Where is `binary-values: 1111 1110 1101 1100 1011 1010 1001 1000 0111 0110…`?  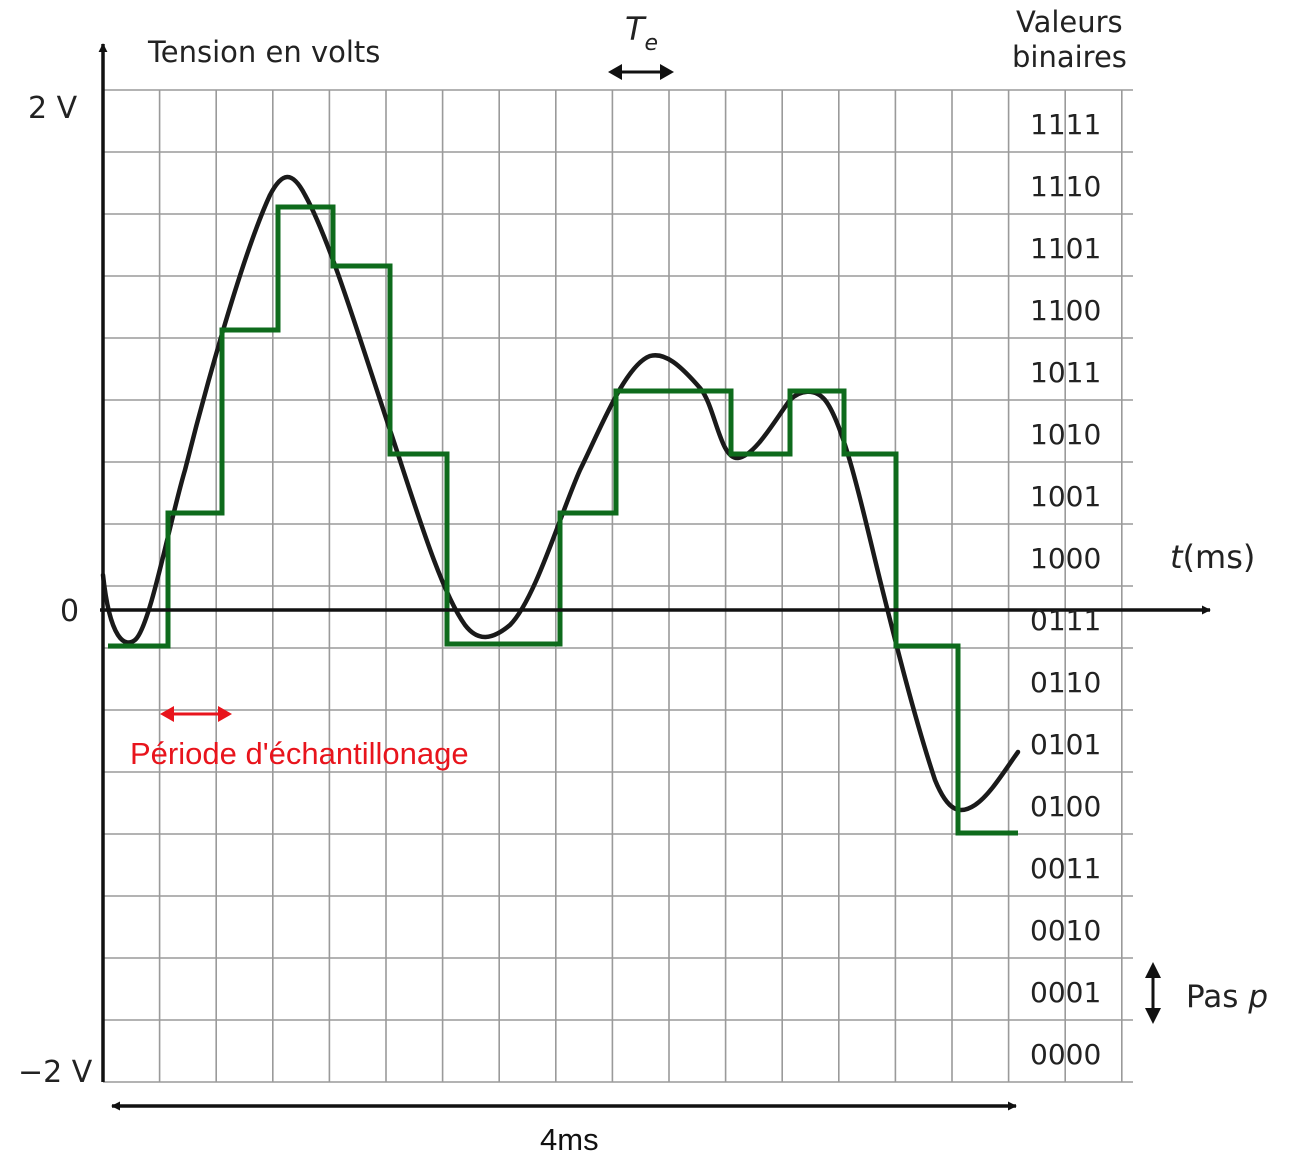 binary-values: 1111 1110 1101 1100 1011 1010 1001 1000 0111 0110… is located at coordinates (1065, 589).